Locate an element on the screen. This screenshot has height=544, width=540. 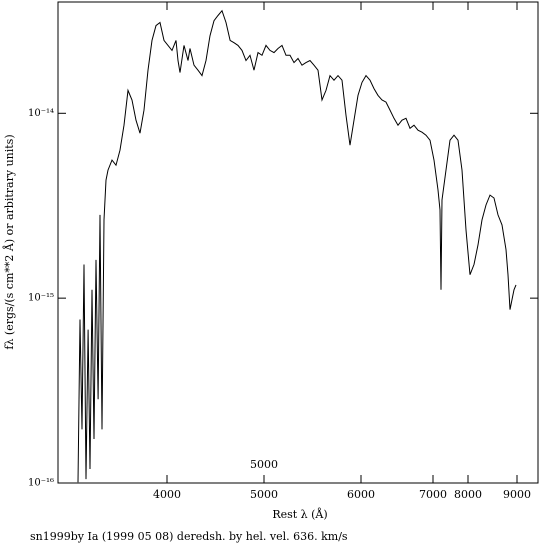
x-tick-label: 4000 is located at coordinates (167, 494).